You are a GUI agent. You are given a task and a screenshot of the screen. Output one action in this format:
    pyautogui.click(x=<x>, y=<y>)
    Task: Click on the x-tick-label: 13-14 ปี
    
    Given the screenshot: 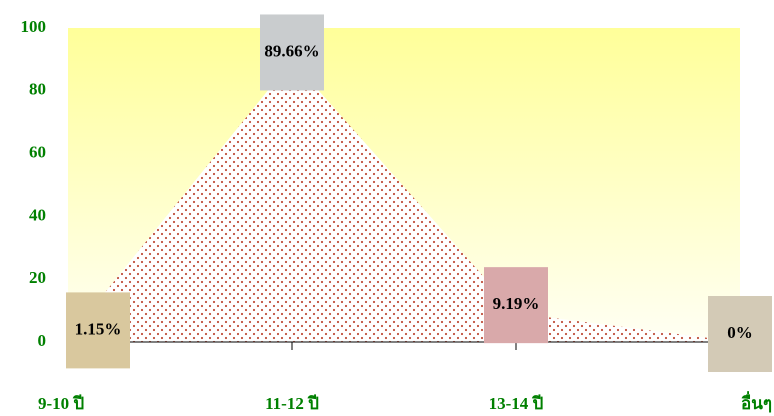 What is the action you would take?
    pyautogui.click(x=516, y=403)
    